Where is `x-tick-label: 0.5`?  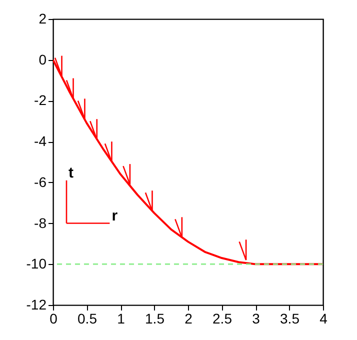
x-tick-label: 0.5 is located at coordinates (88, 318).